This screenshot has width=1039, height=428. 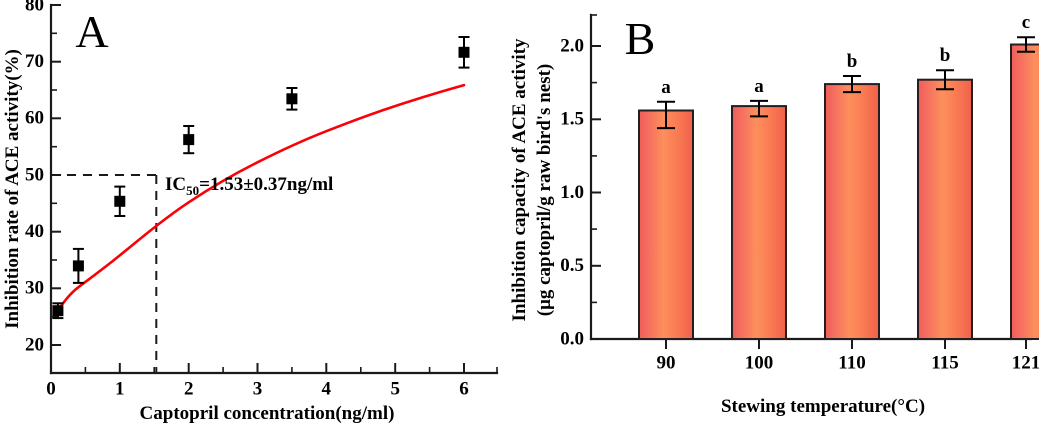 What do you see at coordinates (34, 174) in the screenshot?
I see `y-tick-label-a-50: 50` at bounding box center [34, 174].